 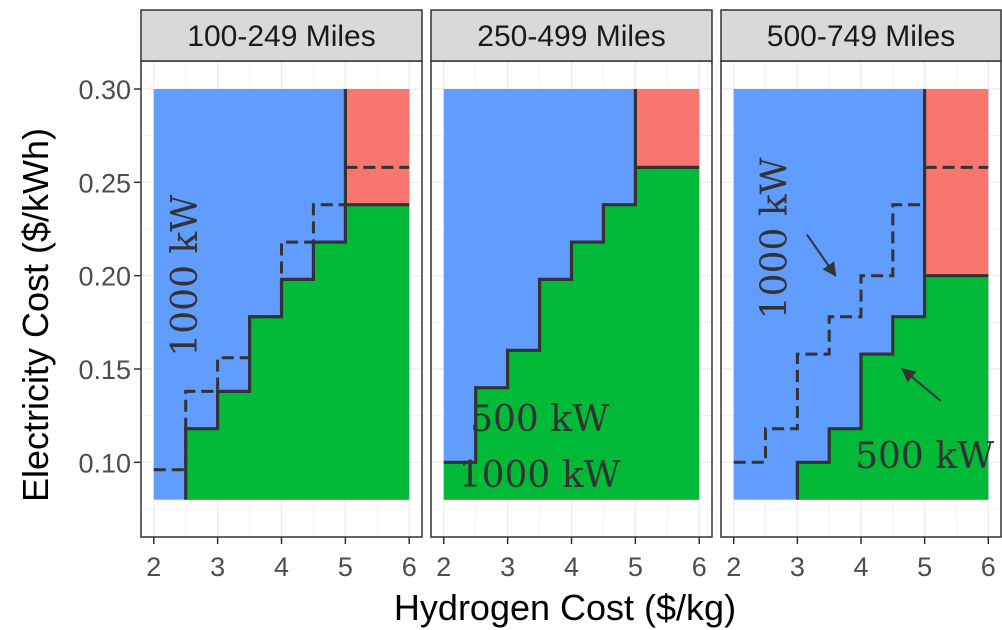 I want to click on y-axis: 0.10 0.15 0.20 0.25 0.30, so click(x=109, y=276).